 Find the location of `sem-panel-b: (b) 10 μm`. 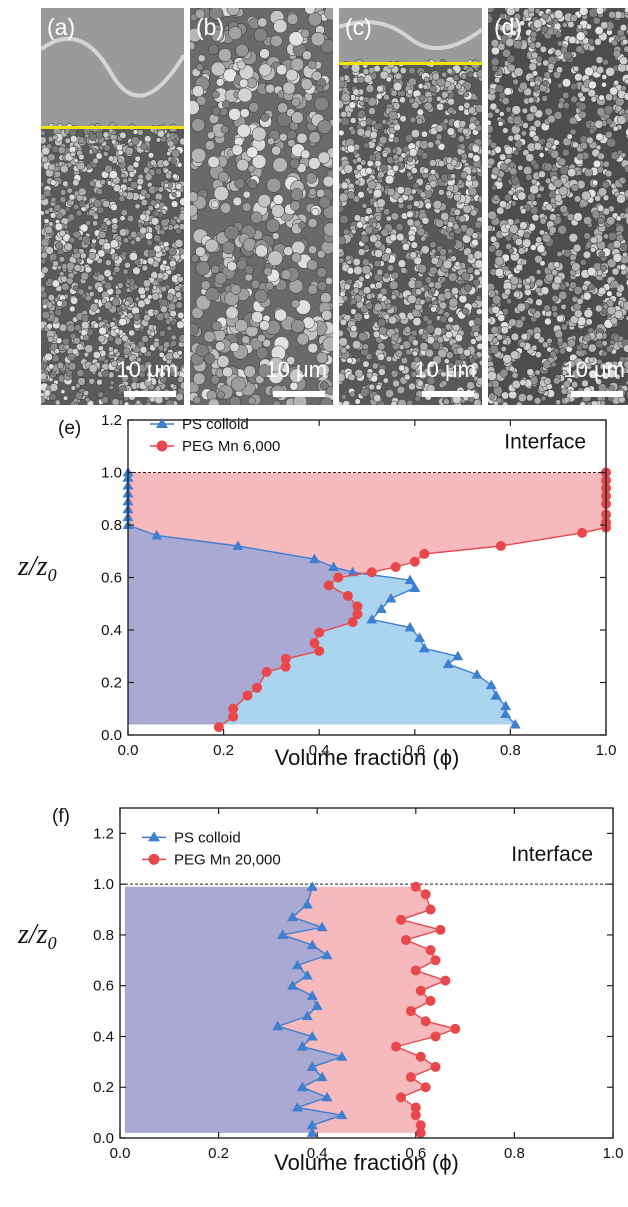

sem-panel-b: (b) 10 μm is located at coordinates (261, 206).